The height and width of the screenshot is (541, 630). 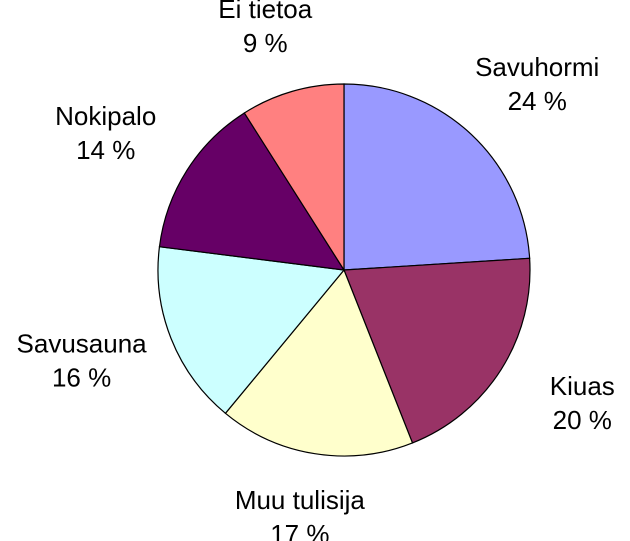 I want to click on slice-value-label: 9 %, so click(x=265, y=43).